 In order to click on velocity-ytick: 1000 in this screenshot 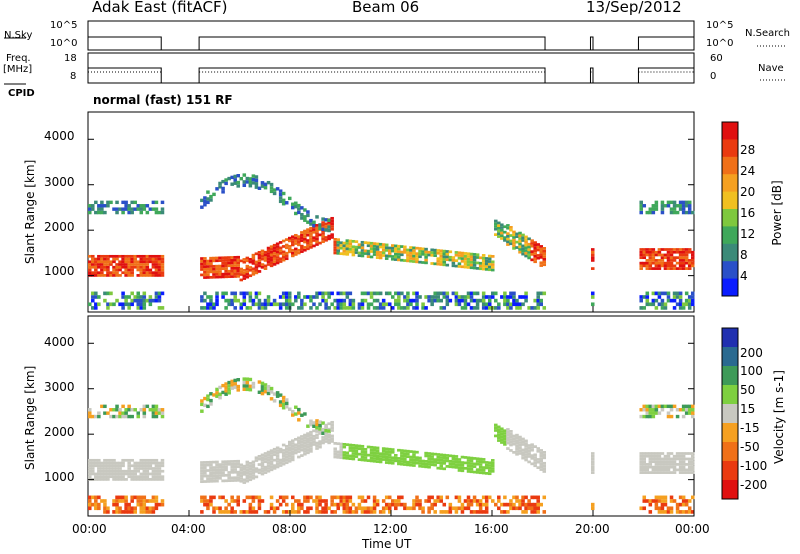, I will do `click(59, 477)`.